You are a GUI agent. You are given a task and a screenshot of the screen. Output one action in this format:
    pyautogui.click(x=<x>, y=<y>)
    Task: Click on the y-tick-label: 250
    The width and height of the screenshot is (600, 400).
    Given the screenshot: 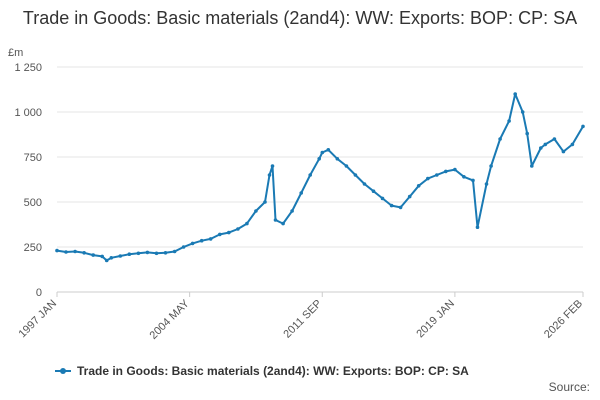 What is the action you would take?
    pyautogui.click(x=33, y=248)
    